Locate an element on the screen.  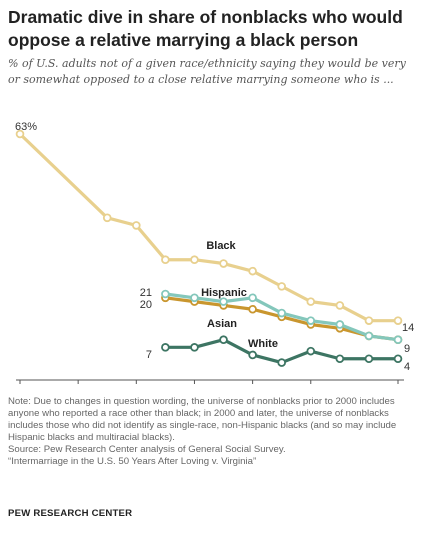
brand-logo-text: PEW RESEARCH CENTER is located at coordinates (70, 513).